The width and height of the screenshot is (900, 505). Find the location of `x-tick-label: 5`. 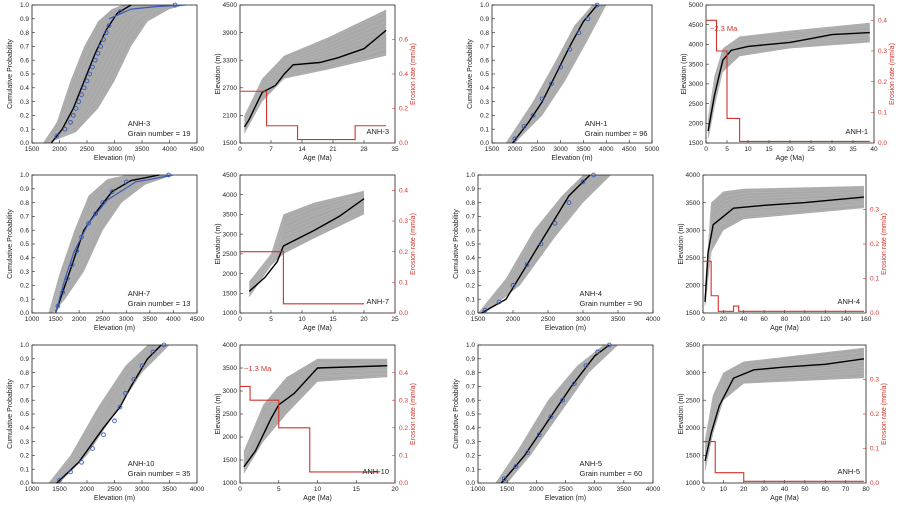

x-tick-label: 5 is located at coordinates (279, 489).